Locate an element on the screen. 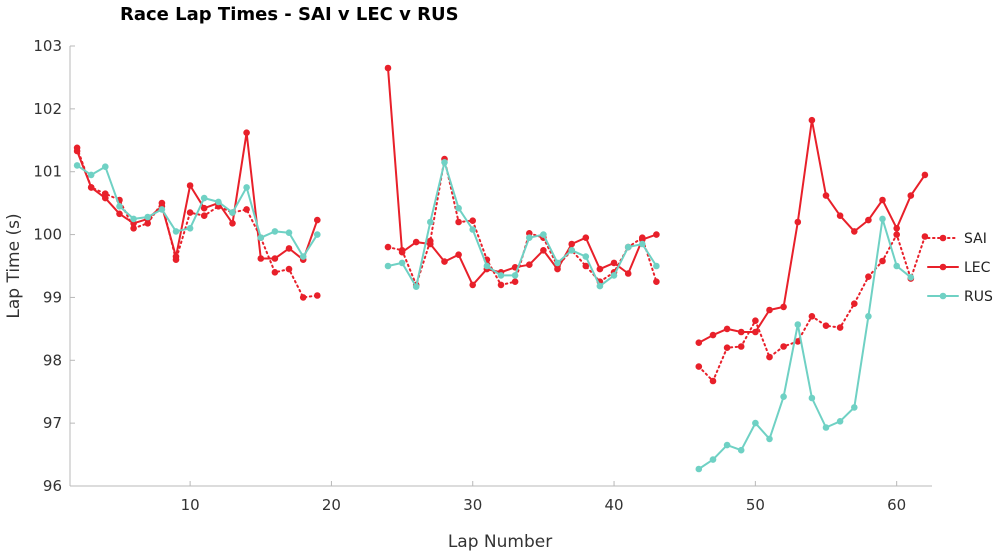 The width and height of the screenshot is (997, 553). legend-label-rus: RUS is located at coordinates (978, 297).